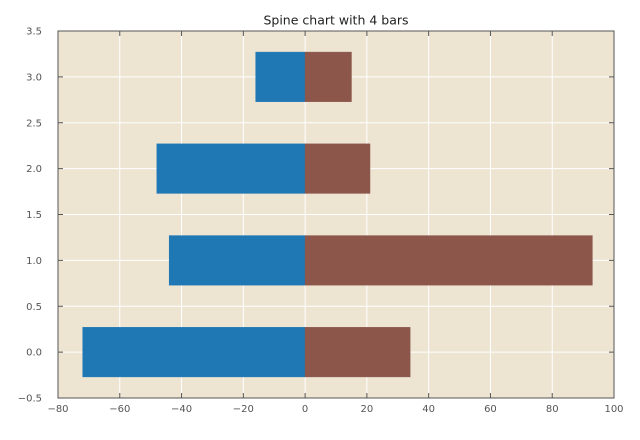 The width and height of the screenshot is (640, 440). Describe the element at coordinates (367, 409) in the screenshot. I see `x-tick-label-5: 20` at that location.